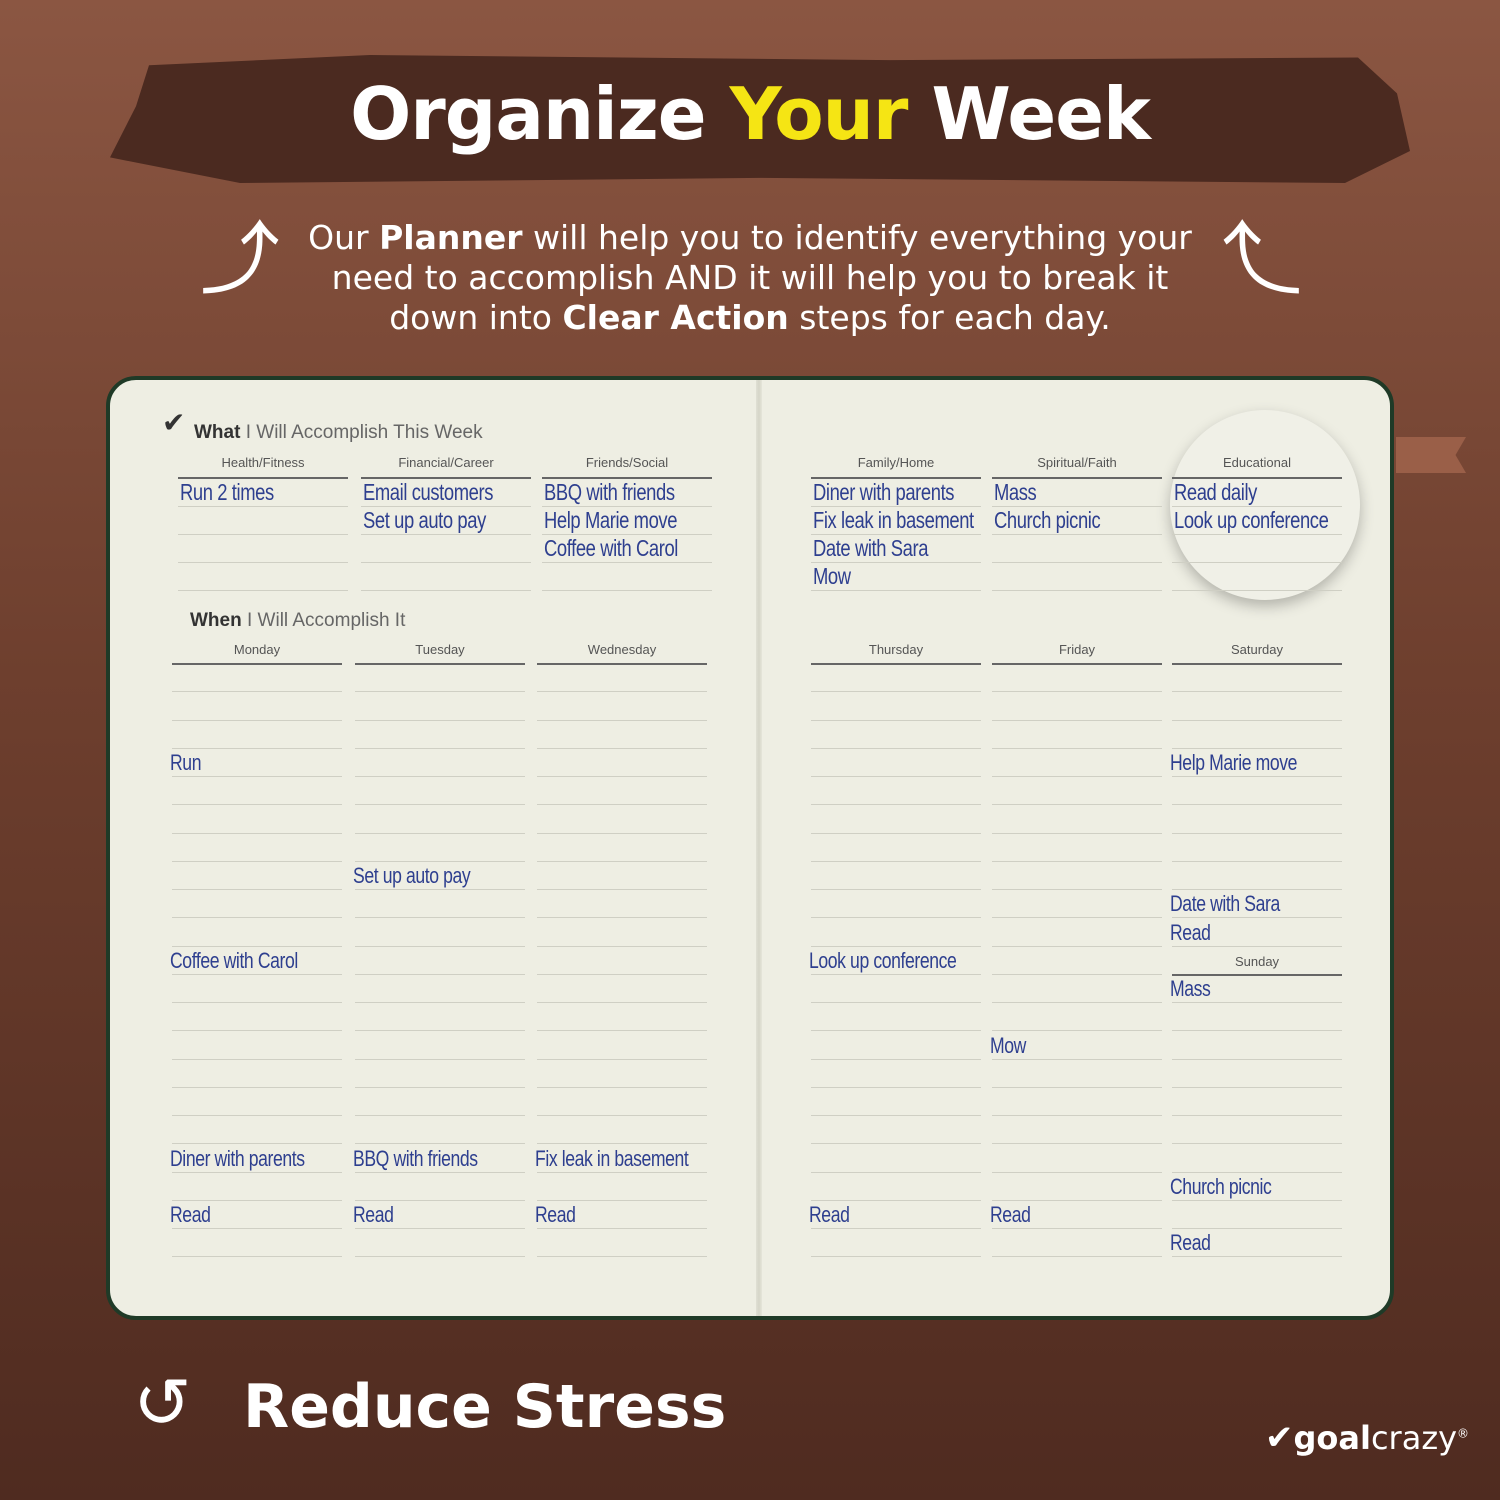 The width and height of the screenshot is (1500, 1500). Describe the element at coordinates (234, 960) in the screenshot. I see `day-entry: Coffee with Carol` at that location.